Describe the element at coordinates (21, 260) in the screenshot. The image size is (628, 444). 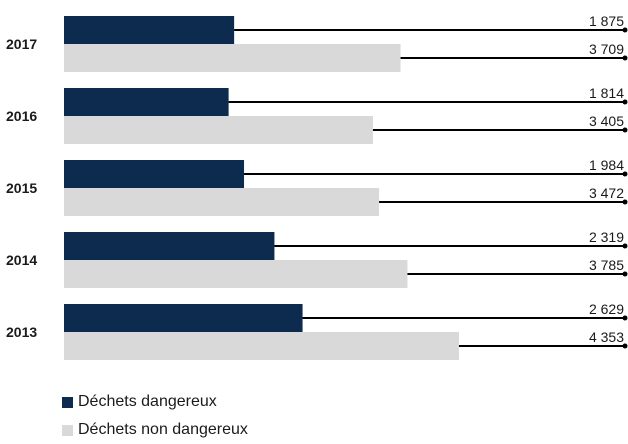
I see `year-label-2014: 2014` at that location.